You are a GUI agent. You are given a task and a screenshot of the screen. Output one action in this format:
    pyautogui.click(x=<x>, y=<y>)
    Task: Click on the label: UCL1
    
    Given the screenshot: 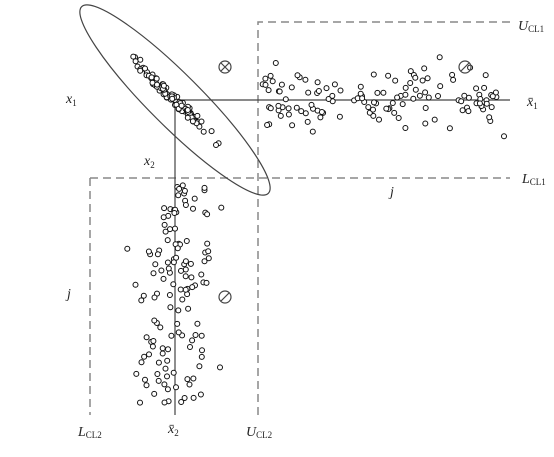 What is the action you would take?
    pyautogui.click(x=531, y=26)
    